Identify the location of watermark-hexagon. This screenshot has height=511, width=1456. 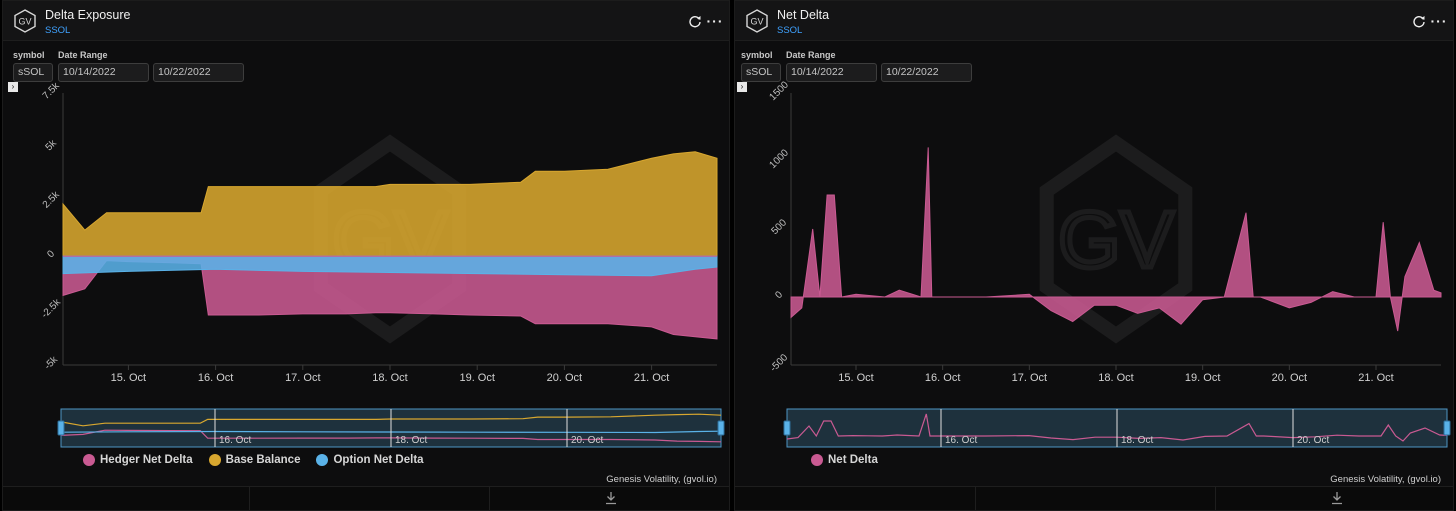
(1116, 239).